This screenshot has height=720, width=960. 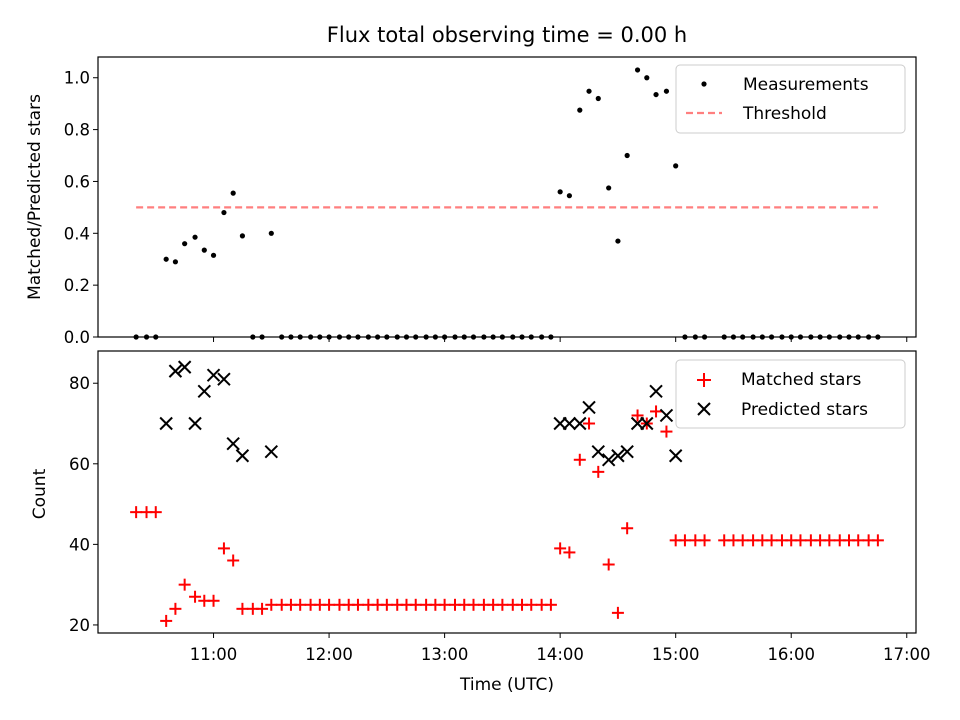 I want to click on top-legend: Measurements Threshold, so click(x=790, y=99).